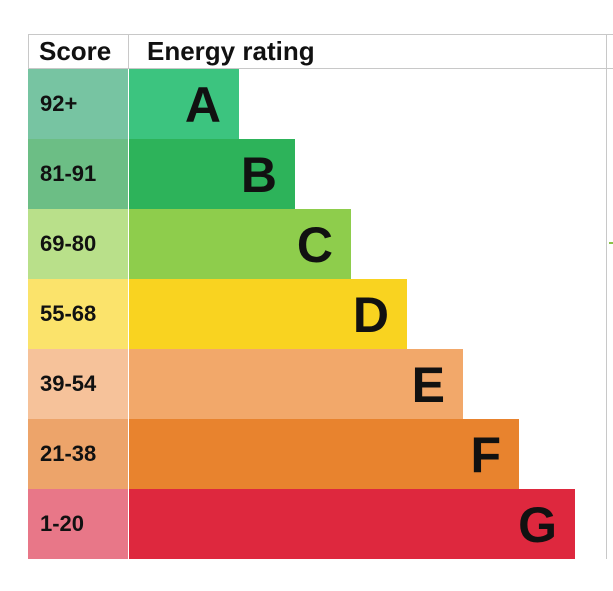  What do you see at coordinates (28, 51) in the screenshot?
I see `left-border-line` at bounding box center [28, 51].